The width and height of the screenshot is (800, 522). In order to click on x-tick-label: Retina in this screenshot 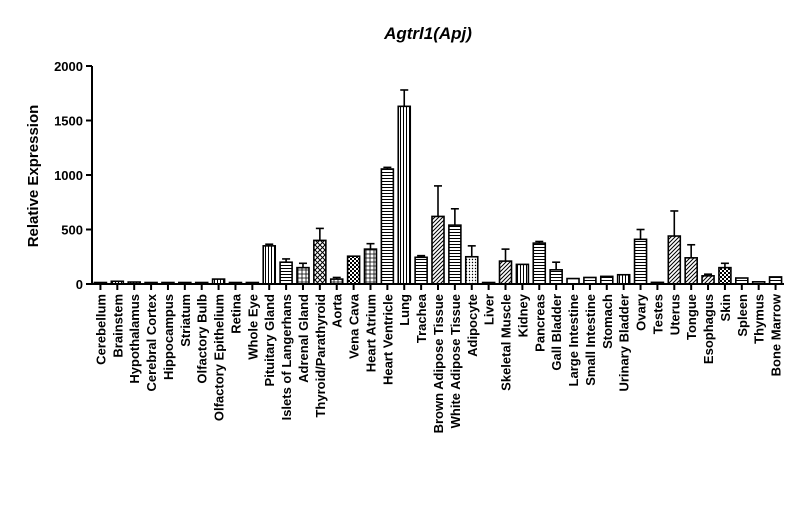, I will do `click(235, 313)`.